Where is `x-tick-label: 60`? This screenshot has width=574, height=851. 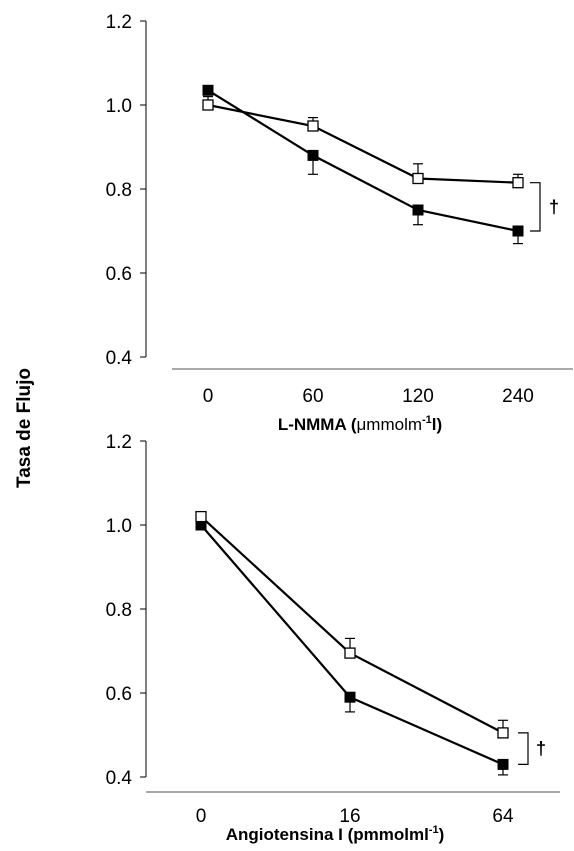
x-tick-label: 60 is located at coordinates (312, 396).